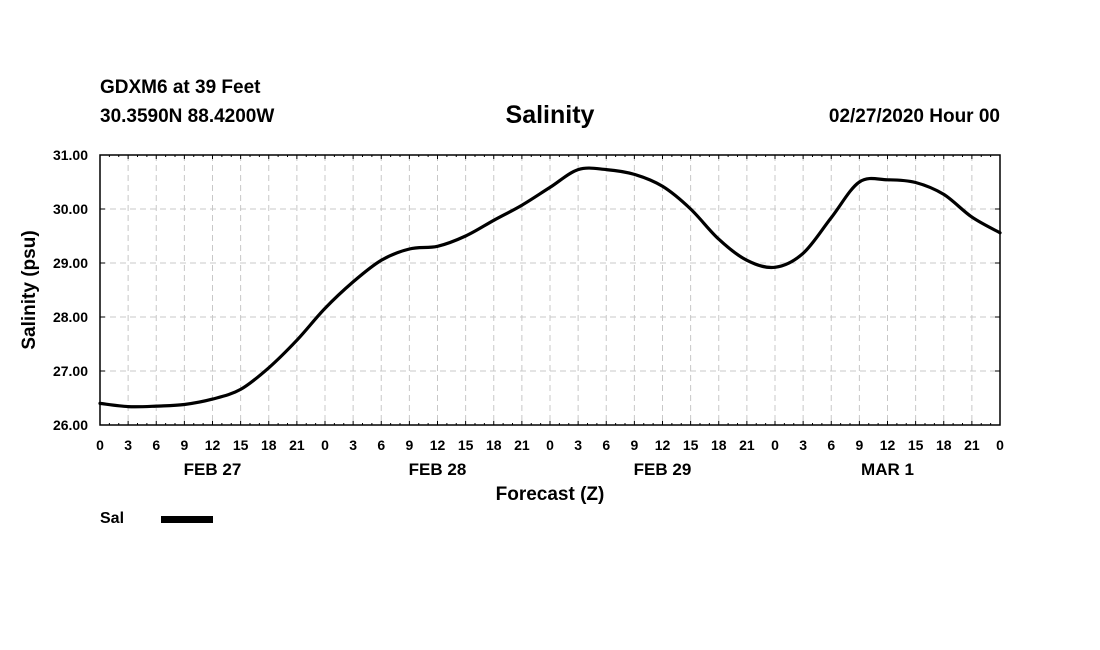  Describe the element at coordinates (187, 519) in the screenshot. I see `legend-series-swatch` at that location.